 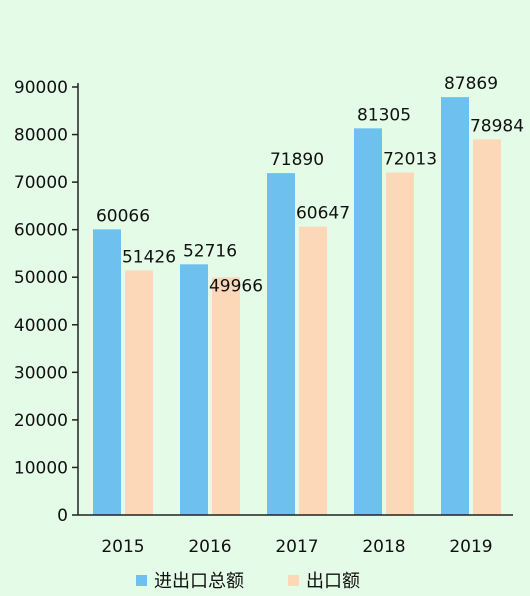 What do you see at coordinates (41, 373) in the screenshot?
I see `y-tick-label: 30000` at bounding box center [41, 373].